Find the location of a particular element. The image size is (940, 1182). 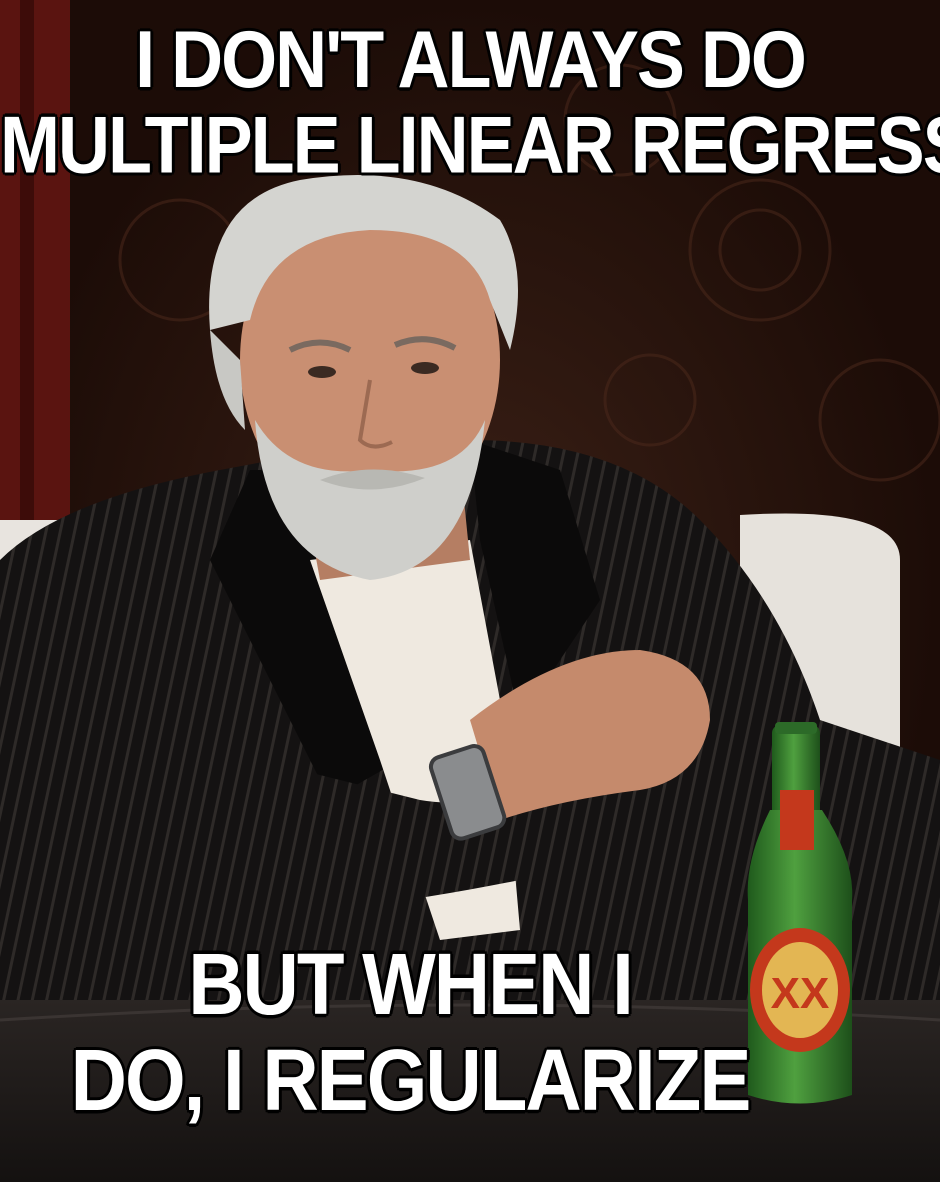

jacket-lapel-right is located at coordinates (535, 580).